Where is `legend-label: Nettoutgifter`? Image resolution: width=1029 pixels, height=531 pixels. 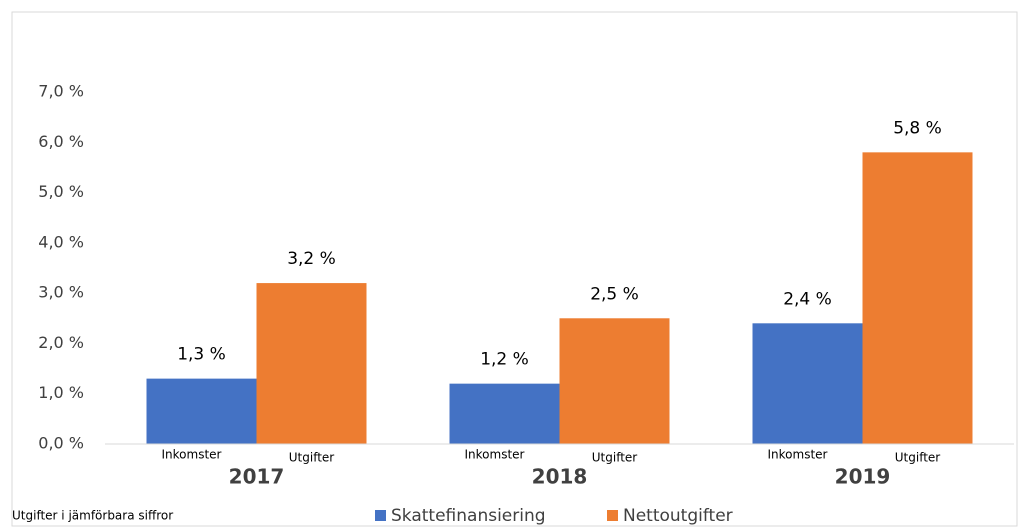
legend-label: Nettoutgifter is located at coordinates (678, 516).